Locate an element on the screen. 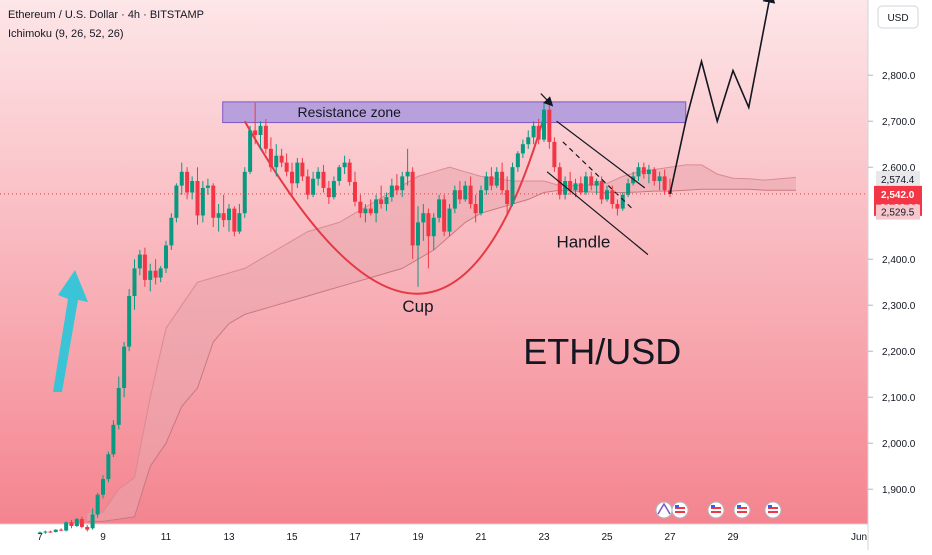 The height and width of the screenshot is (555, 932). handle-channel-upper is located at coordinates (601, 154).